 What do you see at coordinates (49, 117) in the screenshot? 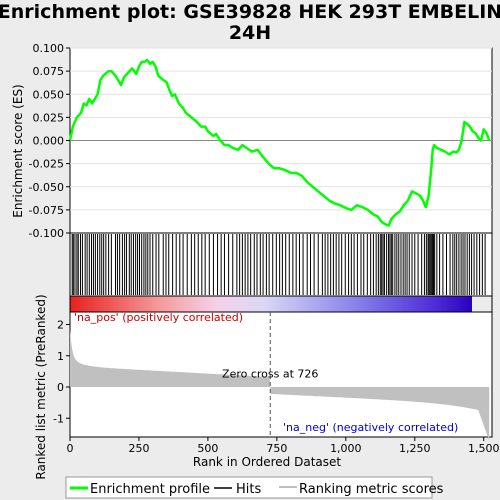
I see `es-tick-label: 0.025` at bounding box center [49, 117].